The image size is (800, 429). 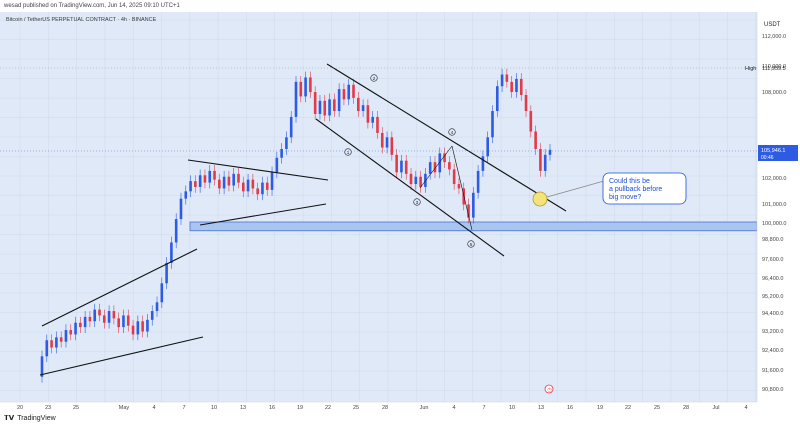 What do you see at coordinates (183, 408) in the screenshot?
I see `time-tick-label: 7` at bounding box center [183, 408].